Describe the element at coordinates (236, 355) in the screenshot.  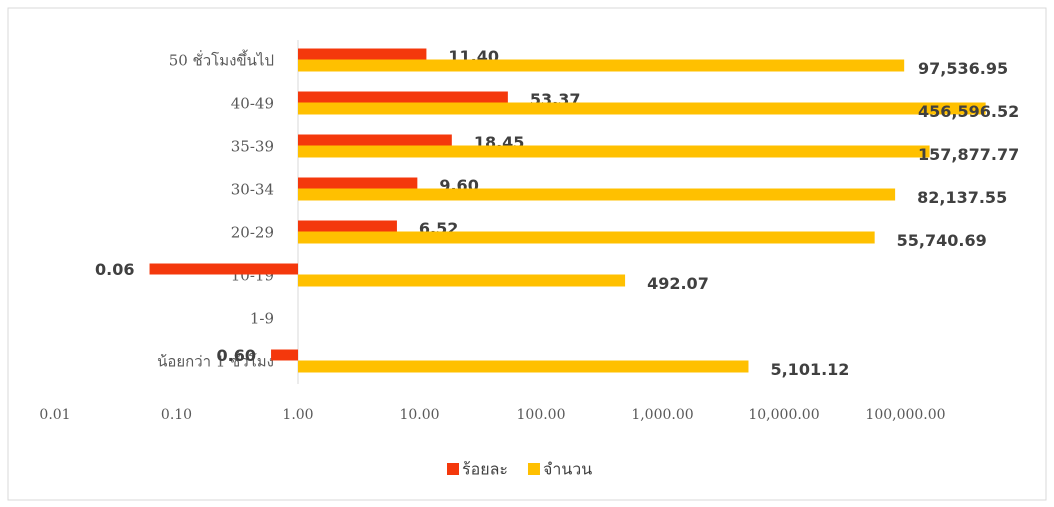
I see `value-label: 0.60` at that location.